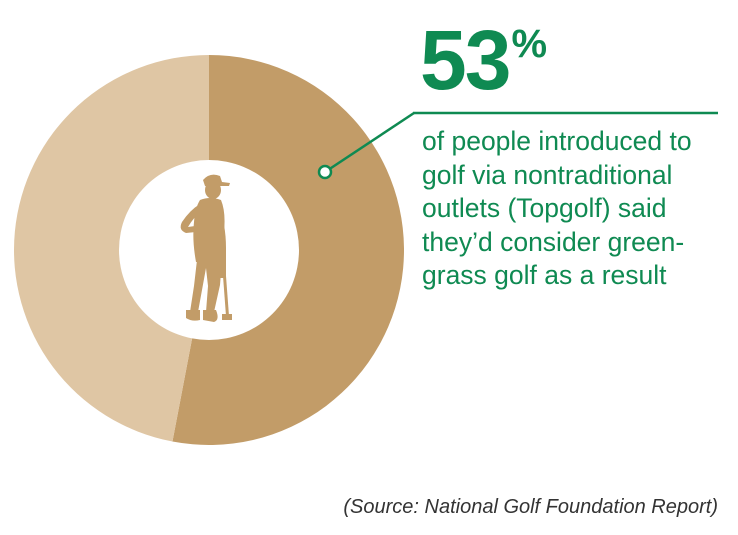 This screenshot has width=738, height=535. I want to click on callout-leader-line, so click(369, 142).